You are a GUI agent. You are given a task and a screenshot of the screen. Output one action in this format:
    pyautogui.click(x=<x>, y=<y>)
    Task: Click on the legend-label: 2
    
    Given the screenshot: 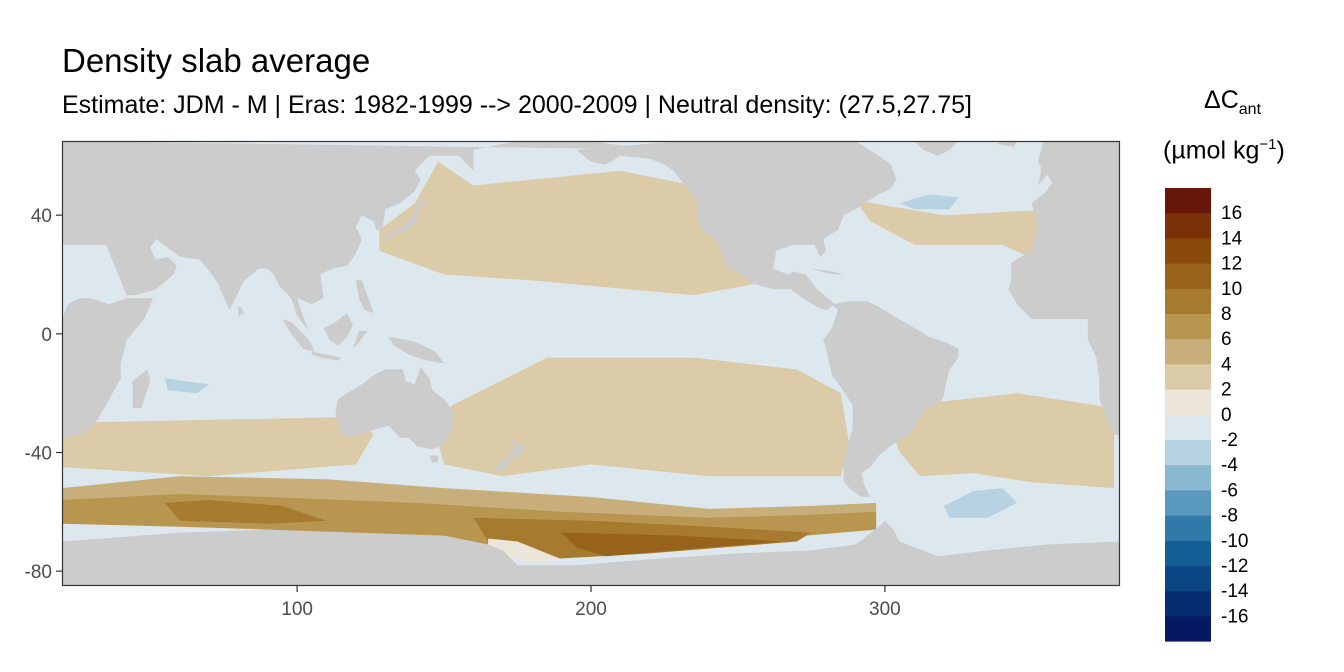 What is the action you would take?
    pyautogui.click(x=1226, y=390)
    